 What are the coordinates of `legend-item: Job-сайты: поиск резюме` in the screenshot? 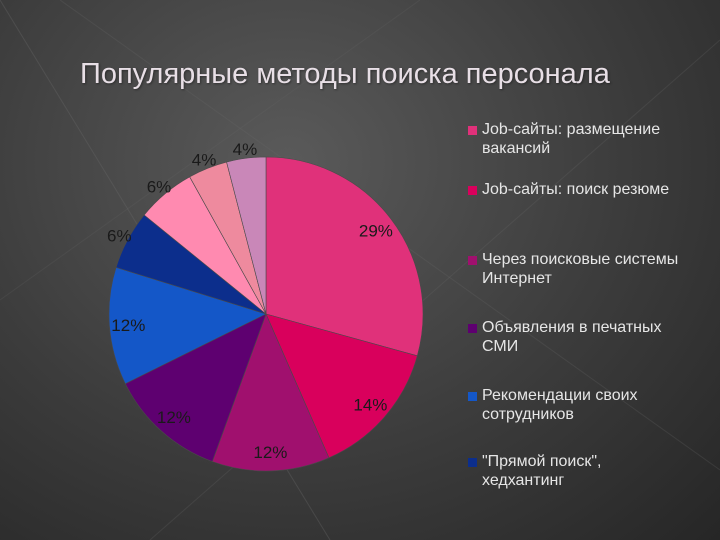 It's located at (593, 189).